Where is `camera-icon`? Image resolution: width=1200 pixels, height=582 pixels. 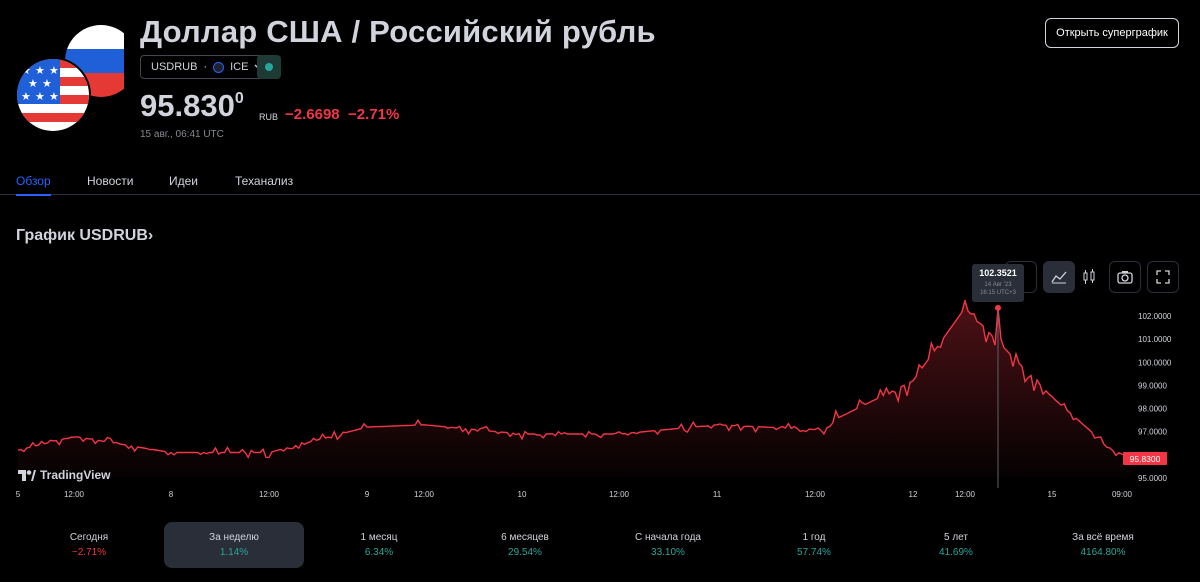 camera-icon is located at coordinates (1125, 277).